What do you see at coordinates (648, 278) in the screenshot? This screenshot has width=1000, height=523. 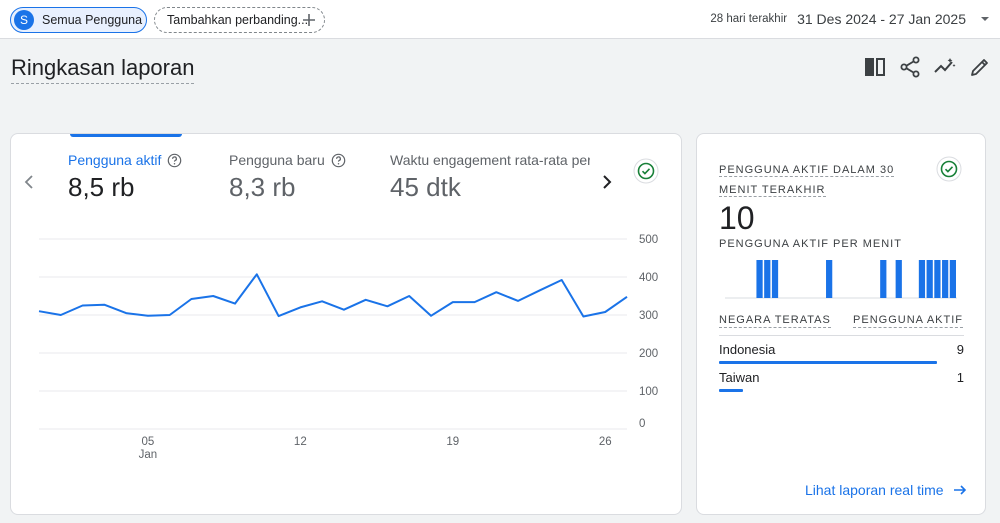 I see `y-tick-label: 400` at bounding box center [648, 278].